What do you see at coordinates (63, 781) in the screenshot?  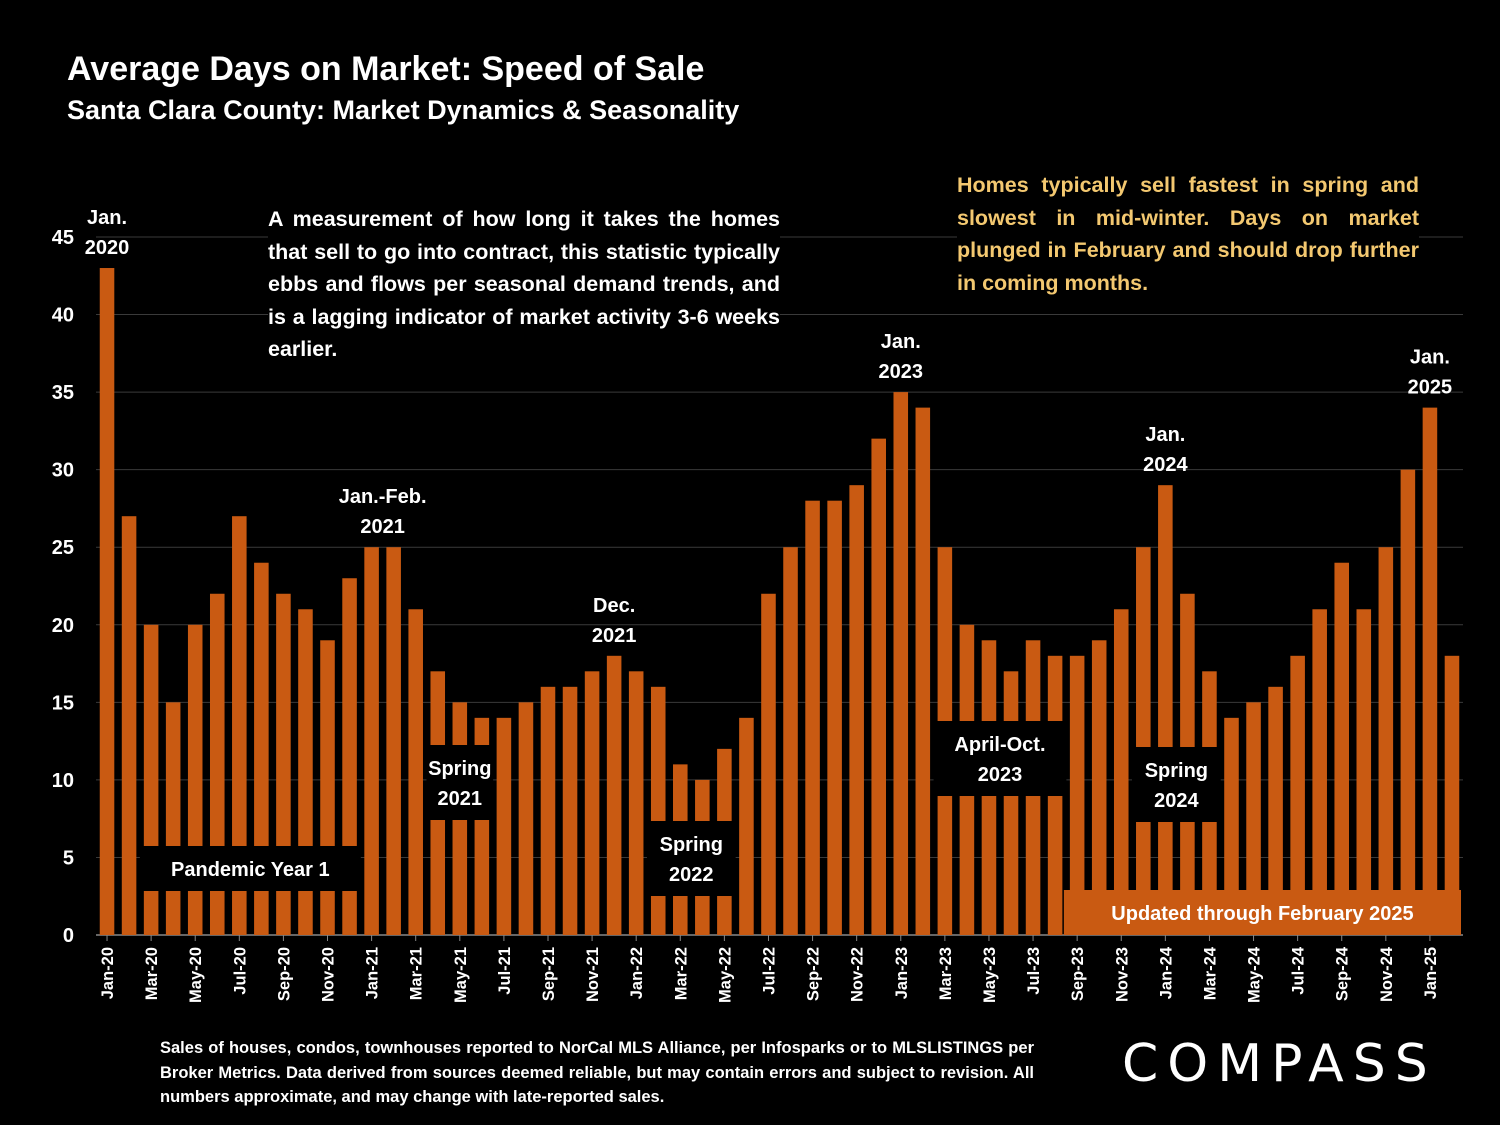 I see `y-tick-label: 10` at bounding box center [63, 781].